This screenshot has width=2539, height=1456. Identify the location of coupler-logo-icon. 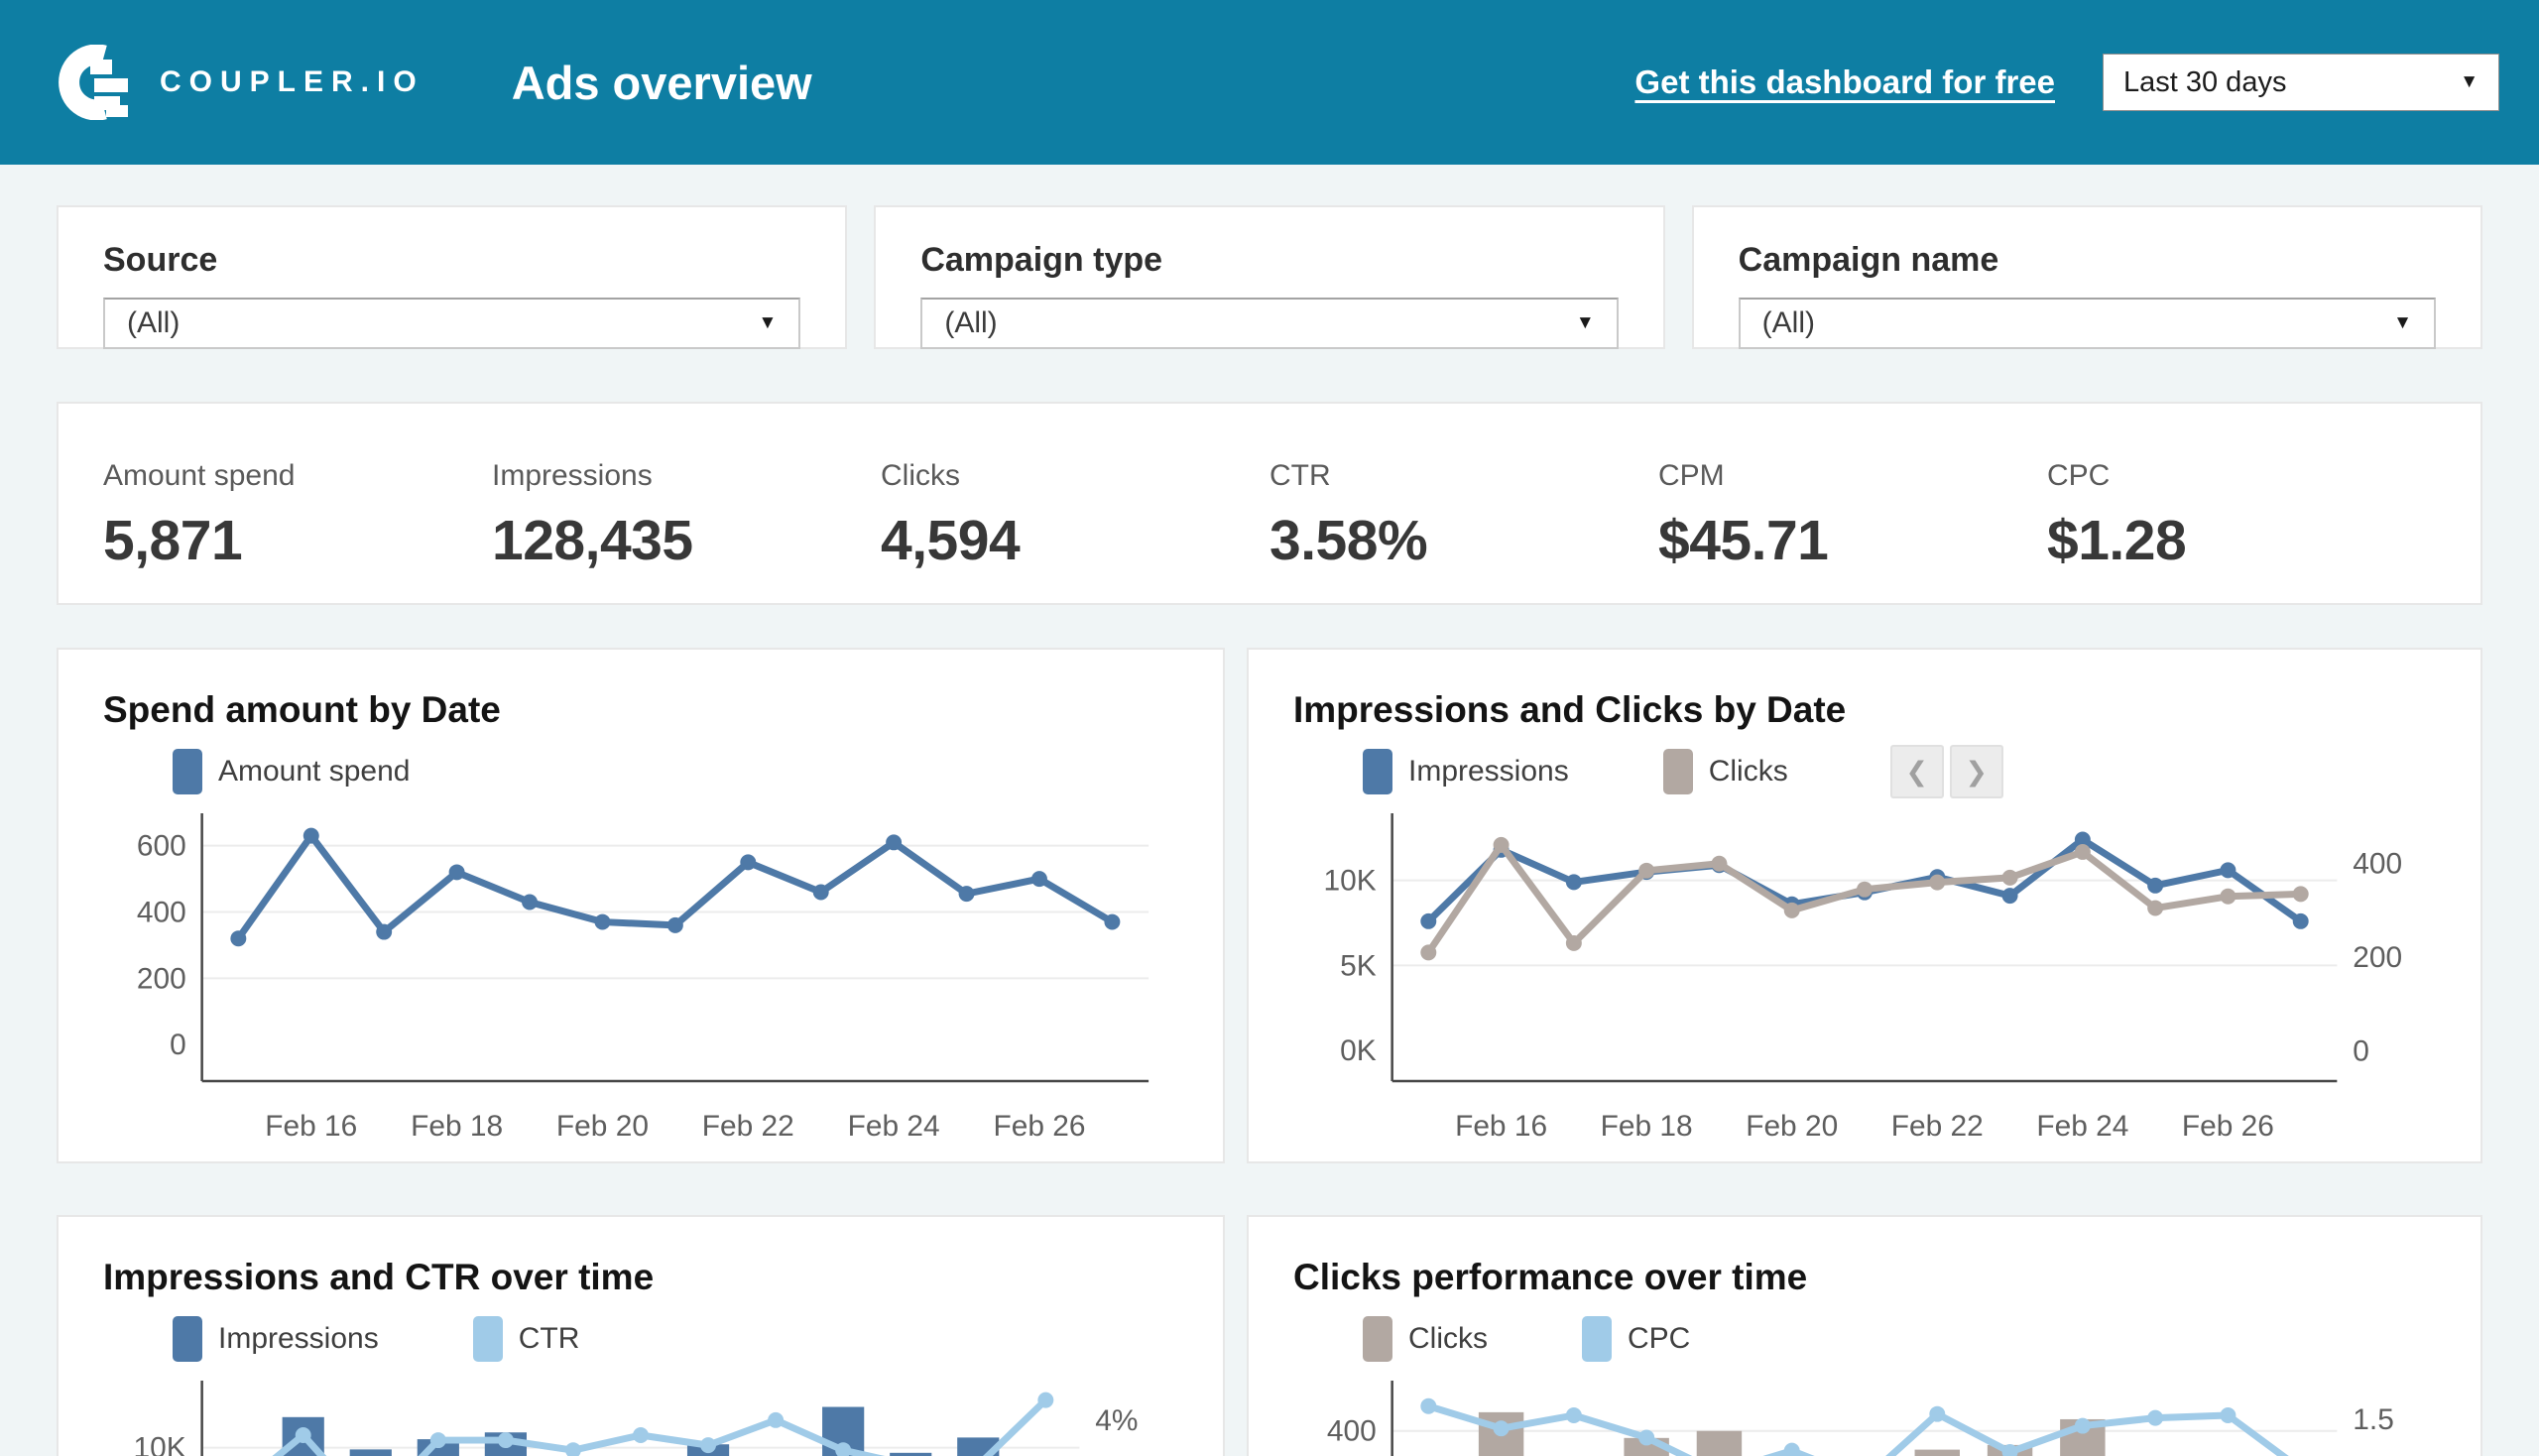
(94, 82).